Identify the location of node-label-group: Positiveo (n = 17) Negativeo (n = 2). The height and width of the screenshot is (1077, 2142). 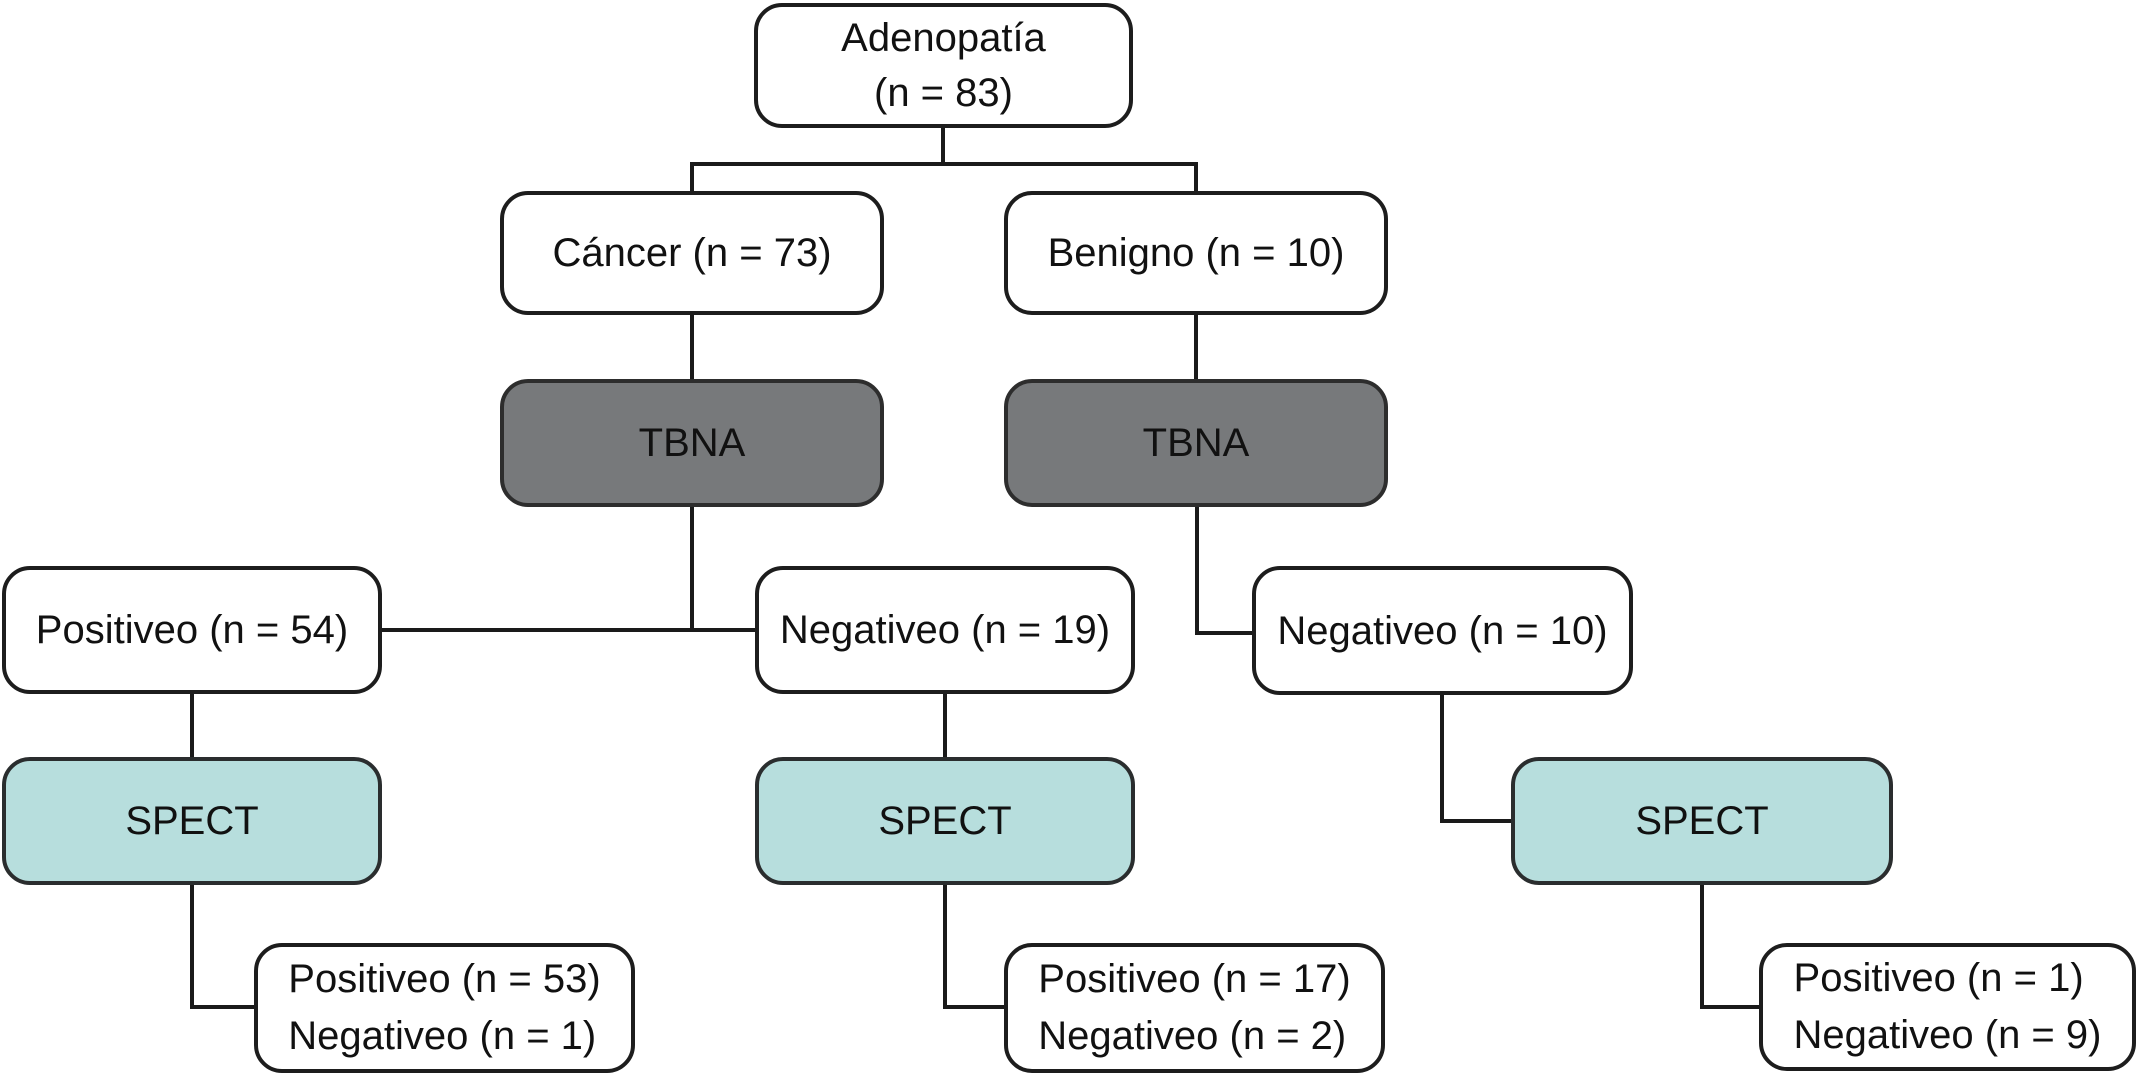
(1194, 1008).